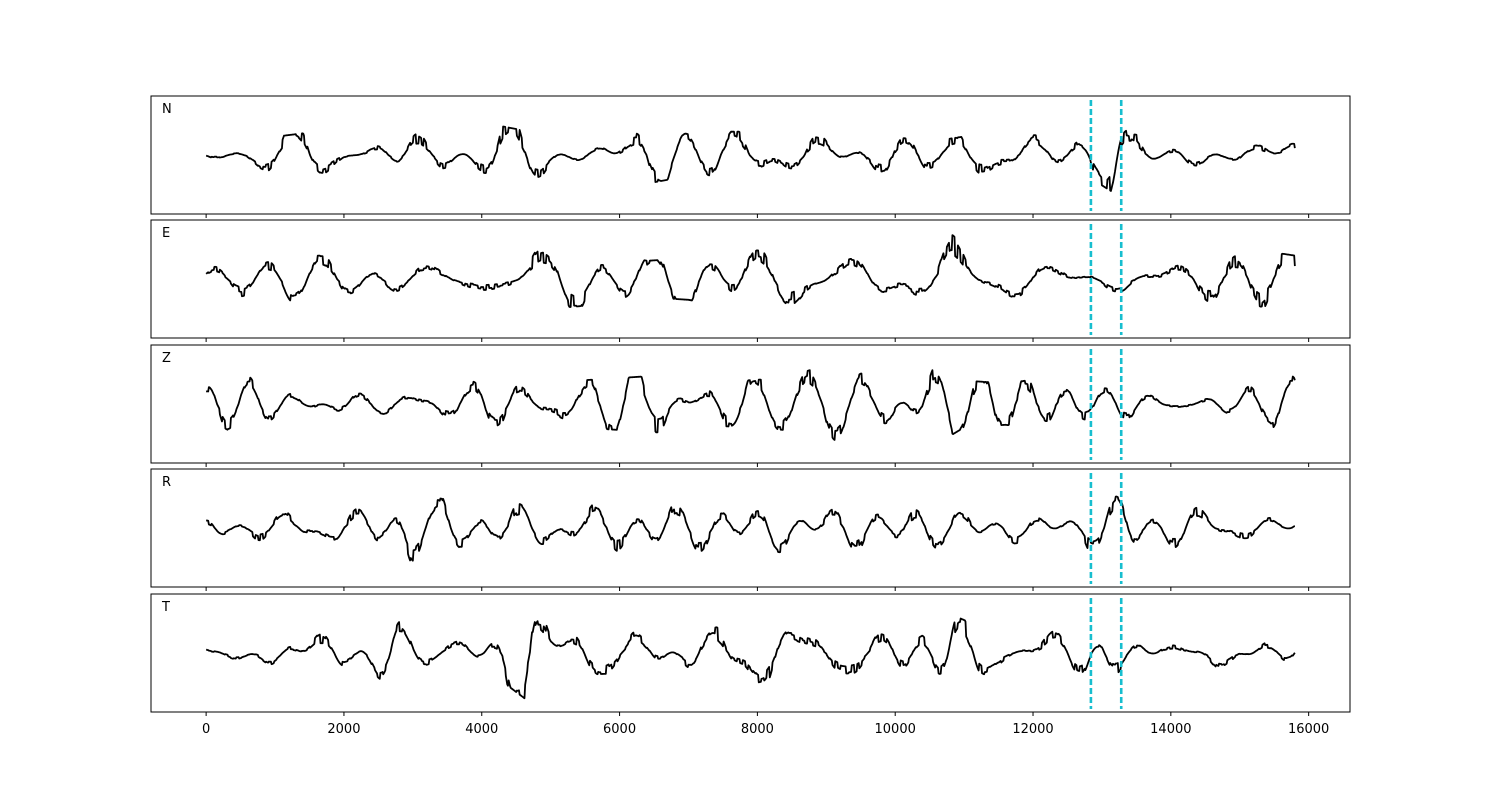  Describe the element at coordinates (206, 729) in the screenshot. I see `x-tick-label: 0` at that location.